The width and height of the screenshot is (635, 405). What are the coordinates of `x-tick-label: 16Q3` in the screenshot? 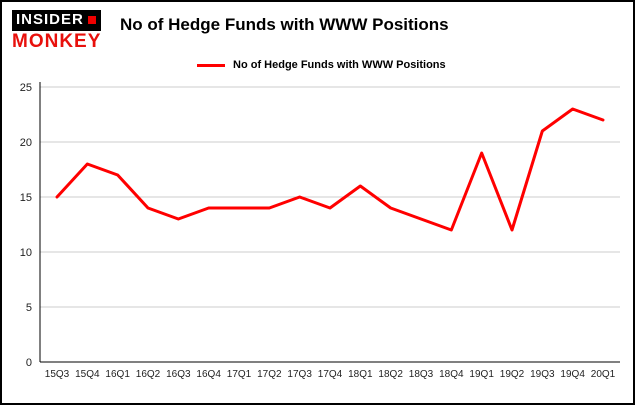 It's located at (178, 374).